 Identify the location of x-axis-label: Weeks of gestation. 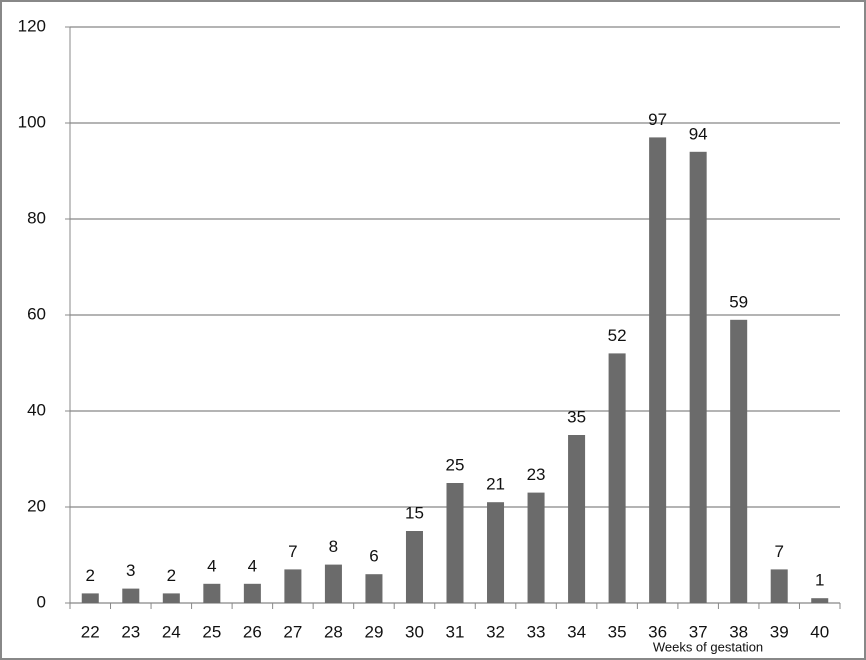
(708, 646).